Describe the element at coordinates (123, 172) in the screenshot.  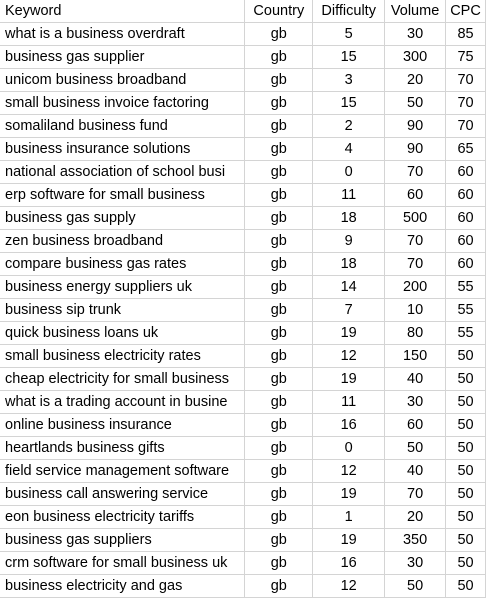
I see `cell-keyword: national association of school busi` at that location.